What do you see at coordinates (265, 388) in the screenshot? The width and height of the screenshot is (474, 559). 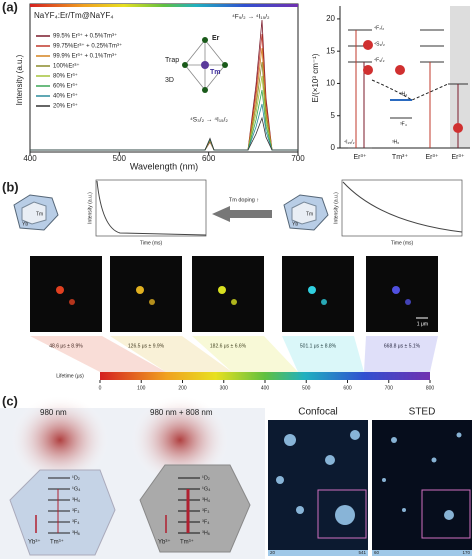 I see `colorbar-tick-label: 400` at bounding box center [265, 388].